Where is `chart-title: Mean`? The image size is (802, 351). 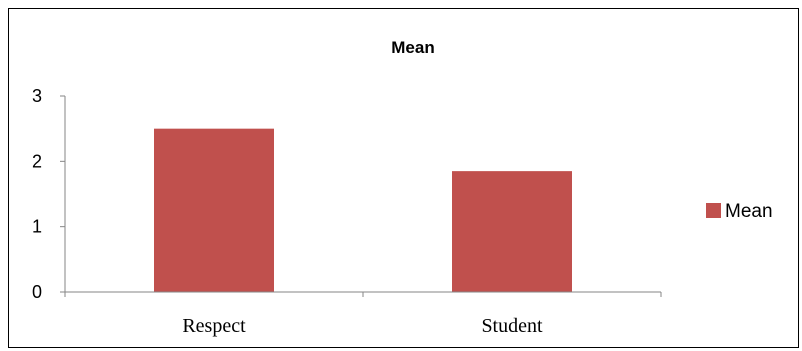 chart-title: Mean is located at coordinates (412, 47).